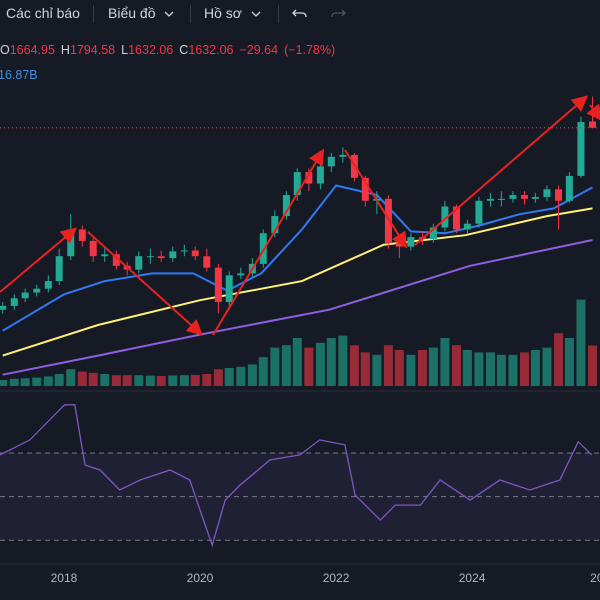 This screenshot has width=600, height=600. I want to click on x-tick-label: 2022, so click(336, 578).